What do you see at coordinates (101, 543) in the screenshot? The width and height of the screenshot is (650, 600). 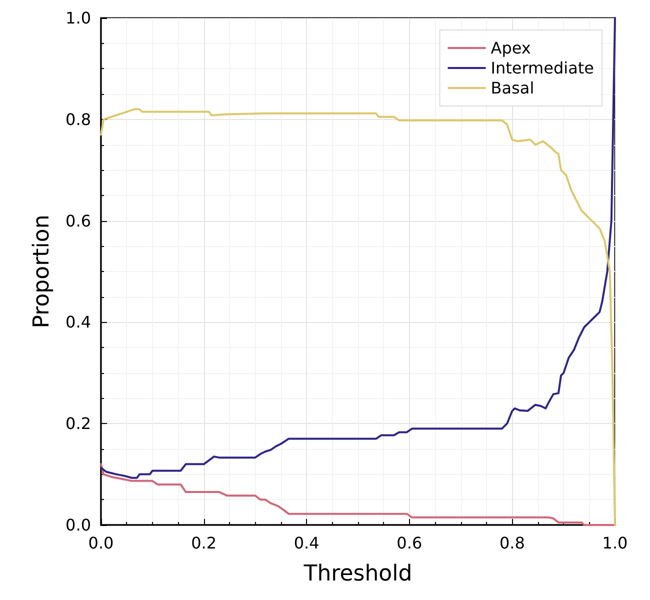 I see `x-tick-label: 0.0` at bounding box center [101, 543].